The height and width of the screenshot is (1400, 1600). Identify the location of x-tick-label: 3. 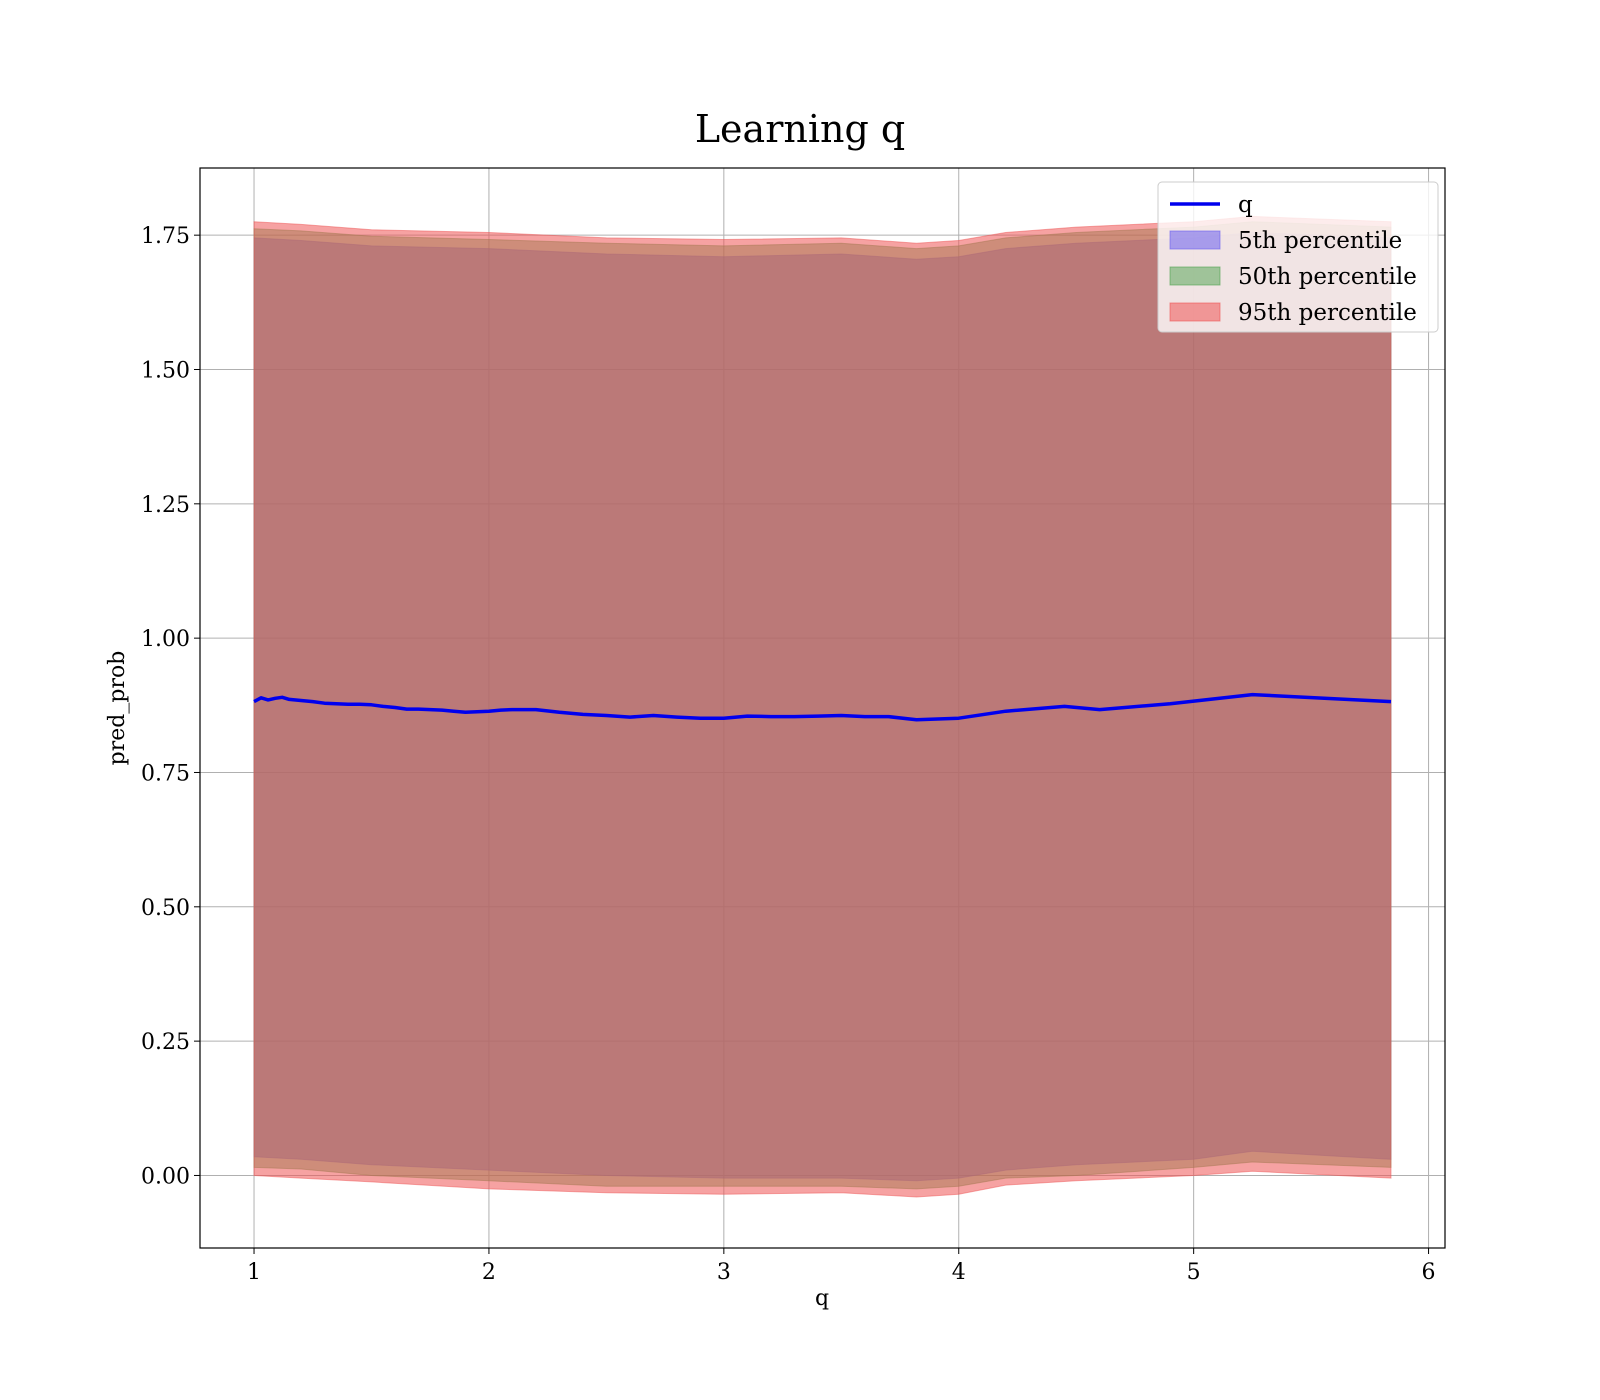
(724, 1272).